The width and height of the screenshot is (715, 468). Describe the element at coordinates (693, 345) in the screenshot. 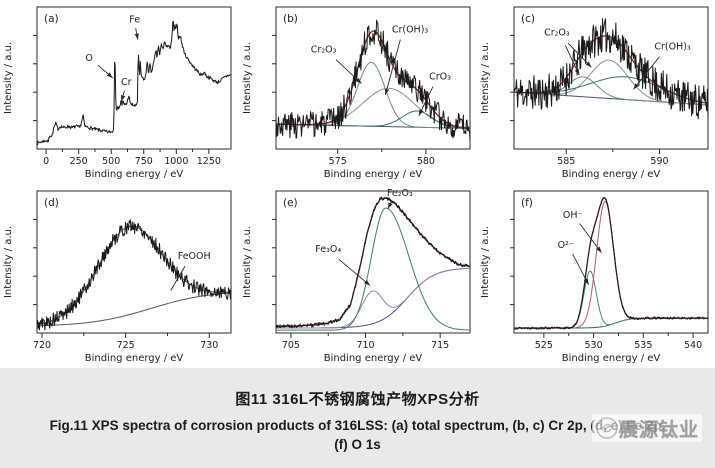

I see `x-tick-label: 540` at that location.